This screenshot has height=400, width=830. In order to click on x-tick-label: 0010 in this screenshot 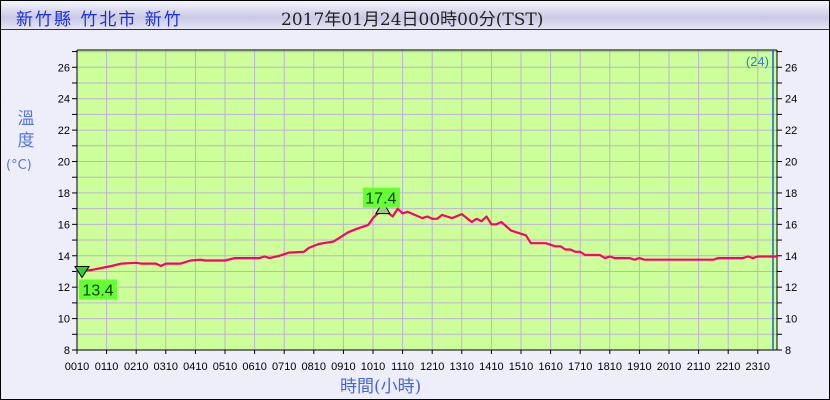, I will do `click(77, 367)`.